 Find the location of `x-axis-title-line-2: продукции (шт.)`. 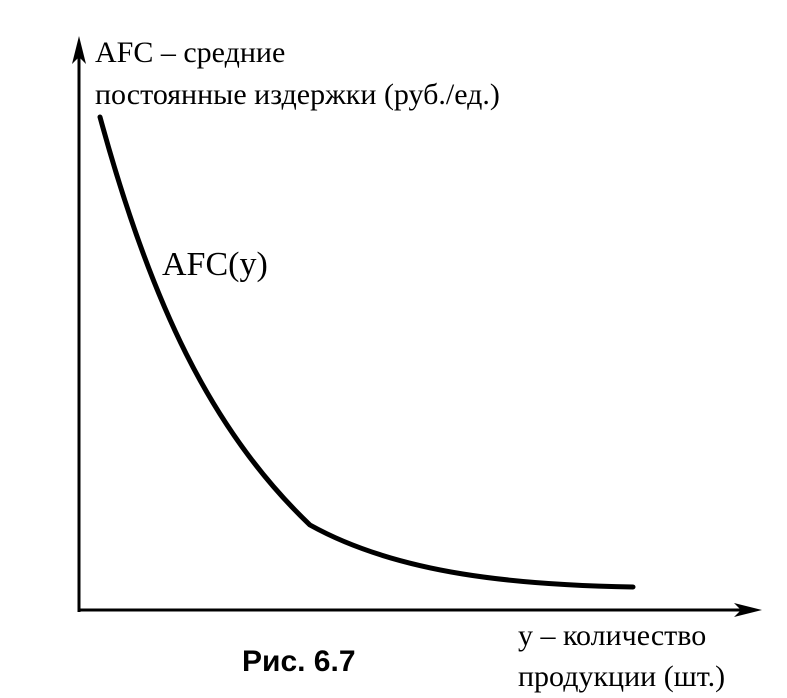

x-axis-title-line-2: продукции (шт.) is located at coordinates (621, 676).